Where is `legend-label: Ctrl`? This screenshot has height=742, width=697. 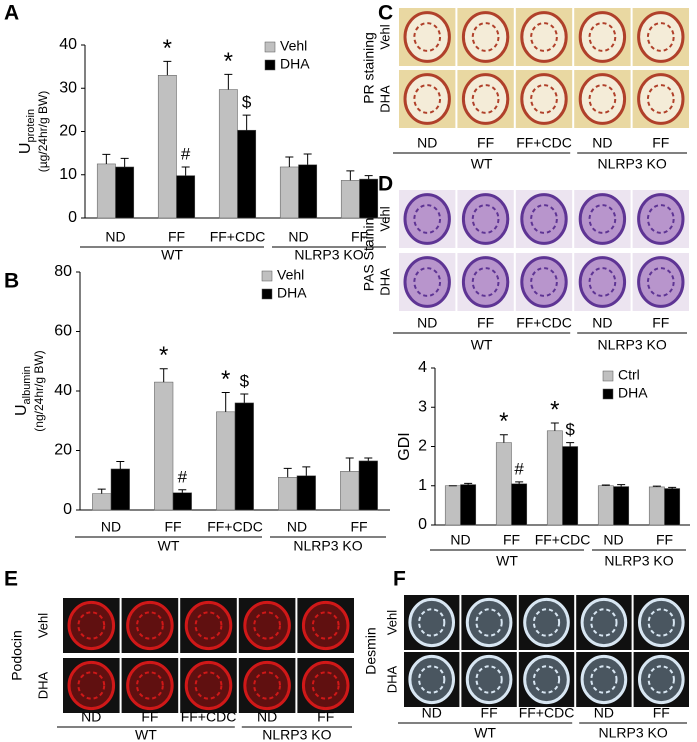
legend-label: Ctrl is located at coordinates (629, 375).